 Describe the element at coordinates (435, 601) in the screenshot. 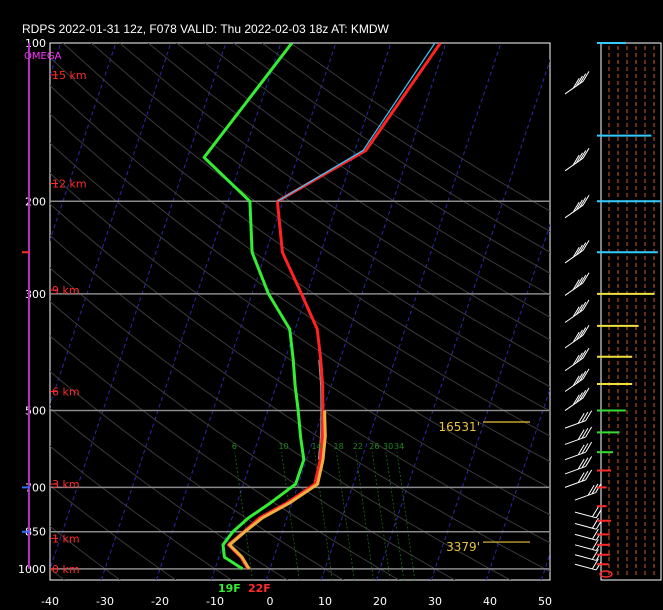

I see `x-tick-label: 30` at that location.